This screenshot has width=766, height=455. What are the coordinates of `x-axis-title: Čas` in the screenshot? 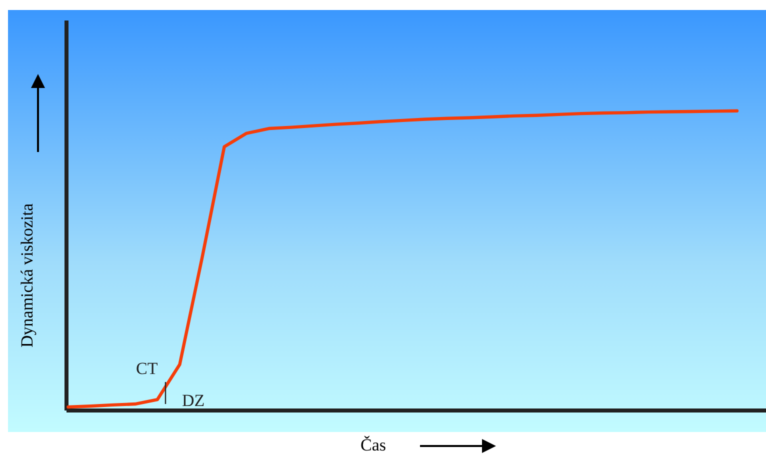 It's located at (373, 445).